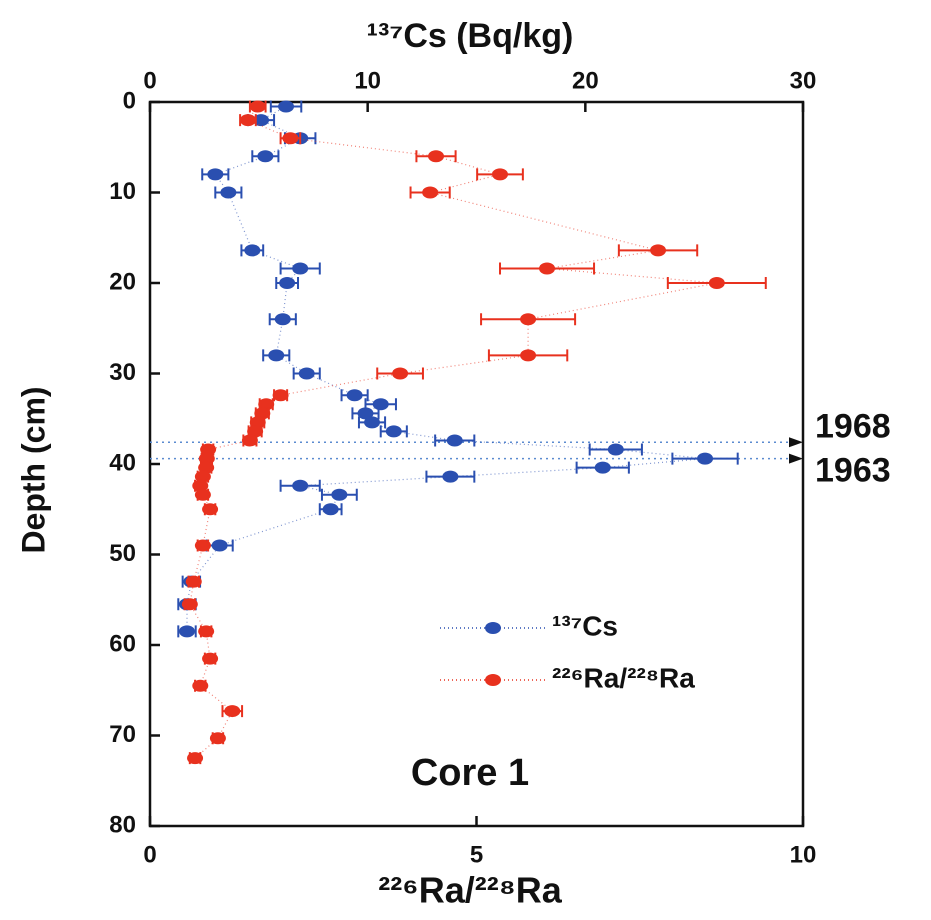  I want to click on y-axis-title: Depth (cm), so click(33, 469).